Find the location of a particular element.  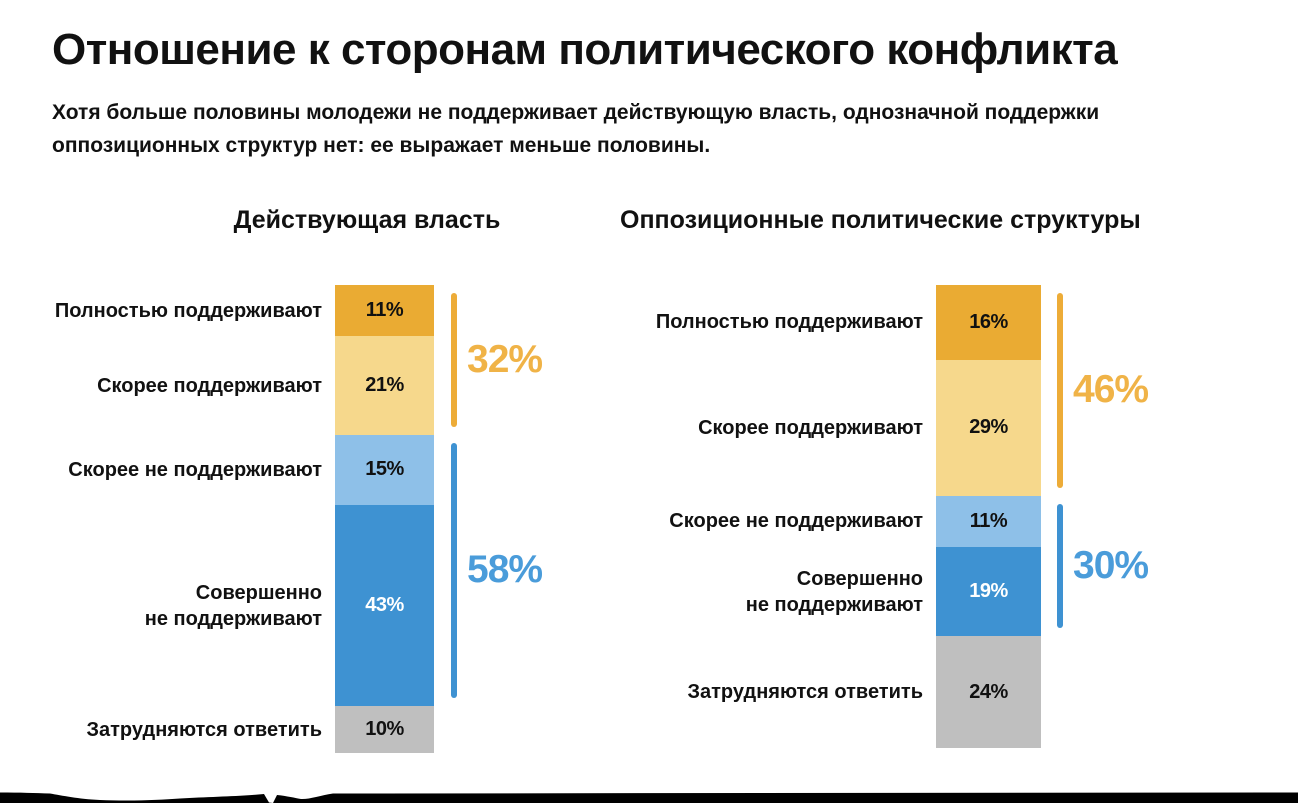

bar-segment-fully-support: 16% is located at coordinates (988, 322).